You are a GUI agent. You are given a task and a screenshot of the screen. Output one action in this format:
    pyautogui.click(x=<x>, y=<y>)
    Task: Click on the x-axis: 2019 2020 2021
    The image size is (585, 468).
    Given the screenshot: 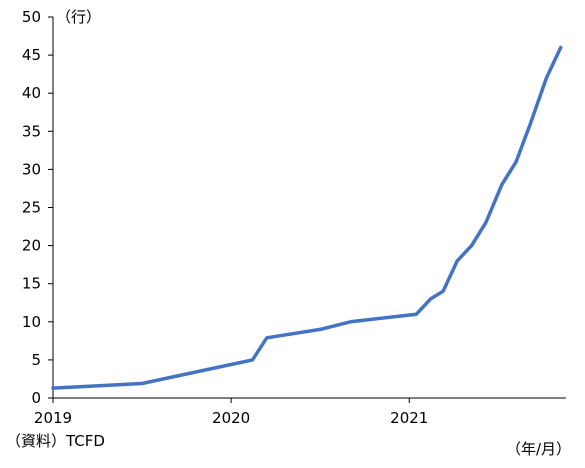 What is the action you would take?
    pyautogui.click(x=300, y=412)
    